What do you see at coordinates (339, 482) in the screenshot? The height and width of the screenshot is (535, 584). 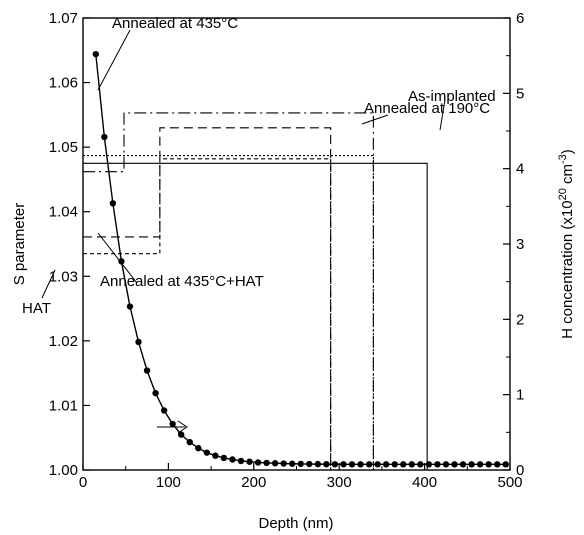 I see `x-tick-label: 300` at bounding box center [339, 482].